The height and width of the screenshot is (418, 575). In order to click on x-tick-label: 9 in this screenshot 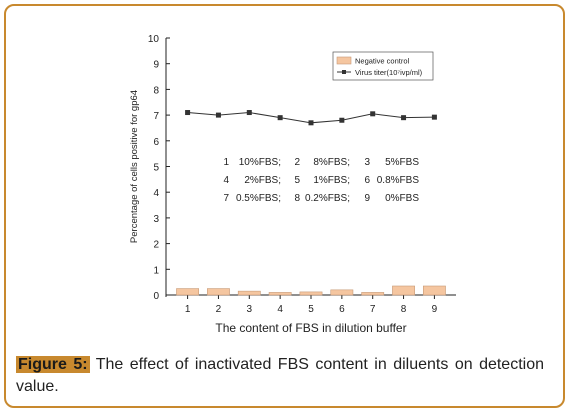, I will do `click(435, 309)`.